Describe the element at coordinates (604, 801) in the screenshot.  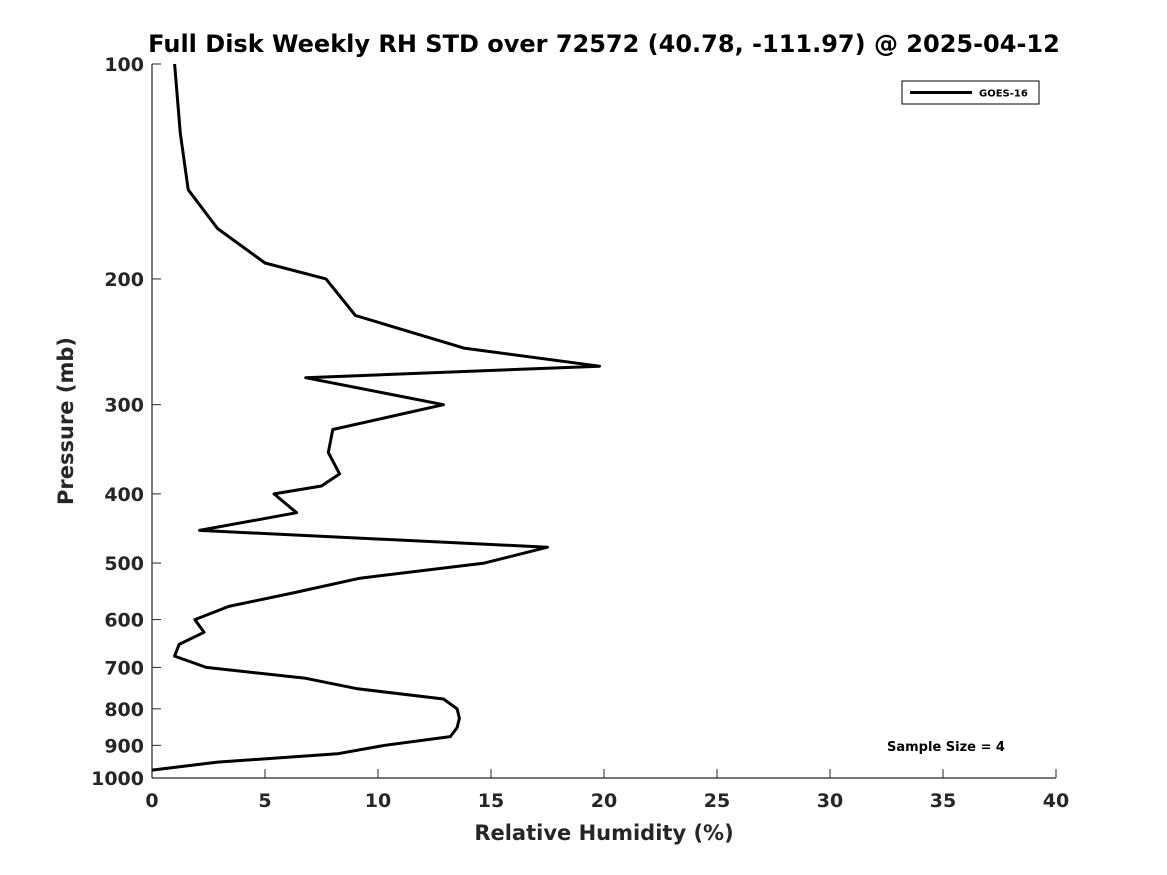
I see `x-tick-label: 20` at that location.